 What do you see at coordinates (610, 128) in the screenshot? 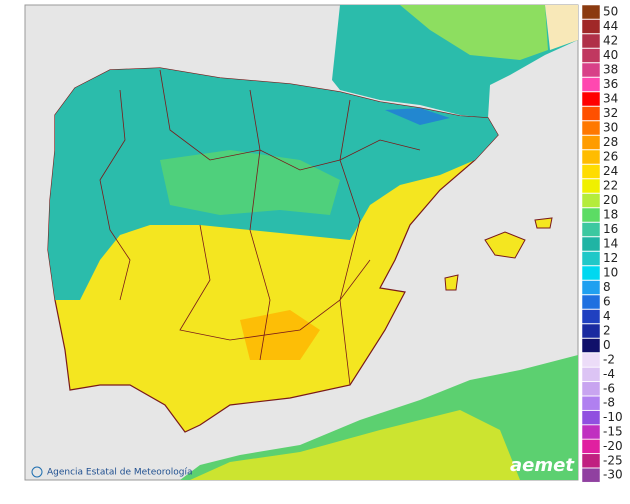
I see `legend-label: 30` at bounding box center [610, 128].